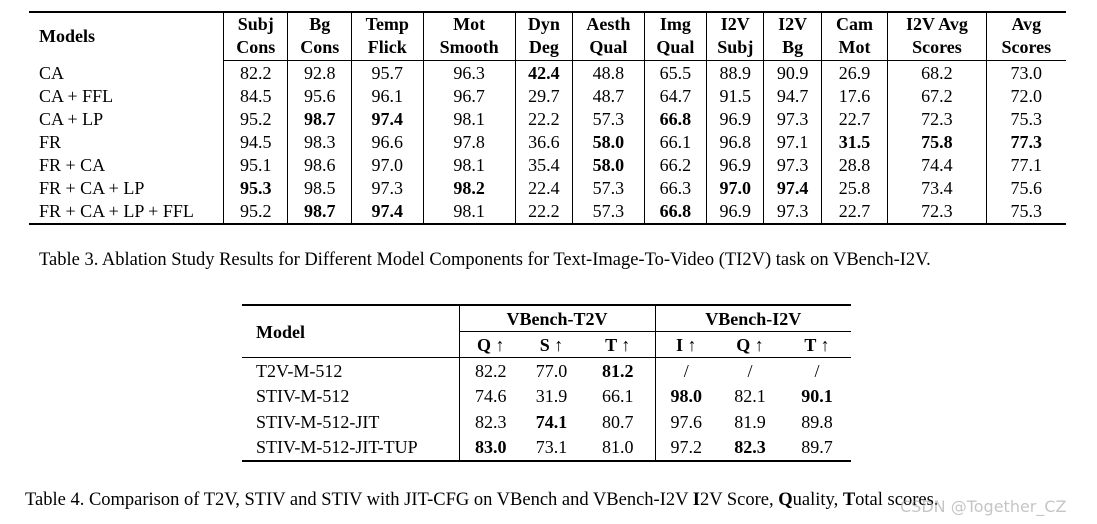 This screenshot has height=524, width=1097. I want to click on table-3-header: Flick, so click(387, 48).